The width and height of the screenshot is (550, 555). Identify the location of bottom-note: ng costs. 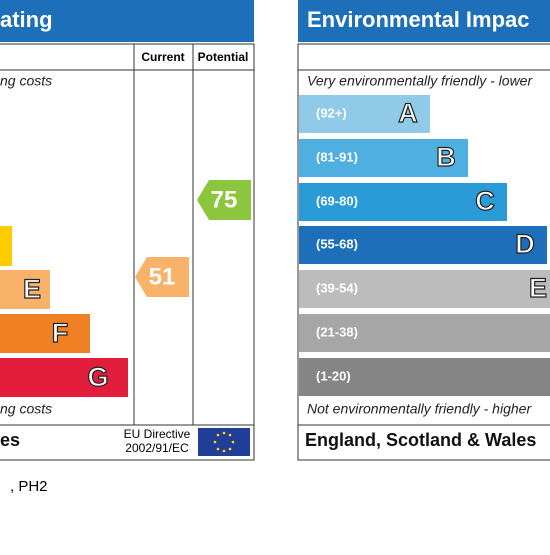
(26, 409).